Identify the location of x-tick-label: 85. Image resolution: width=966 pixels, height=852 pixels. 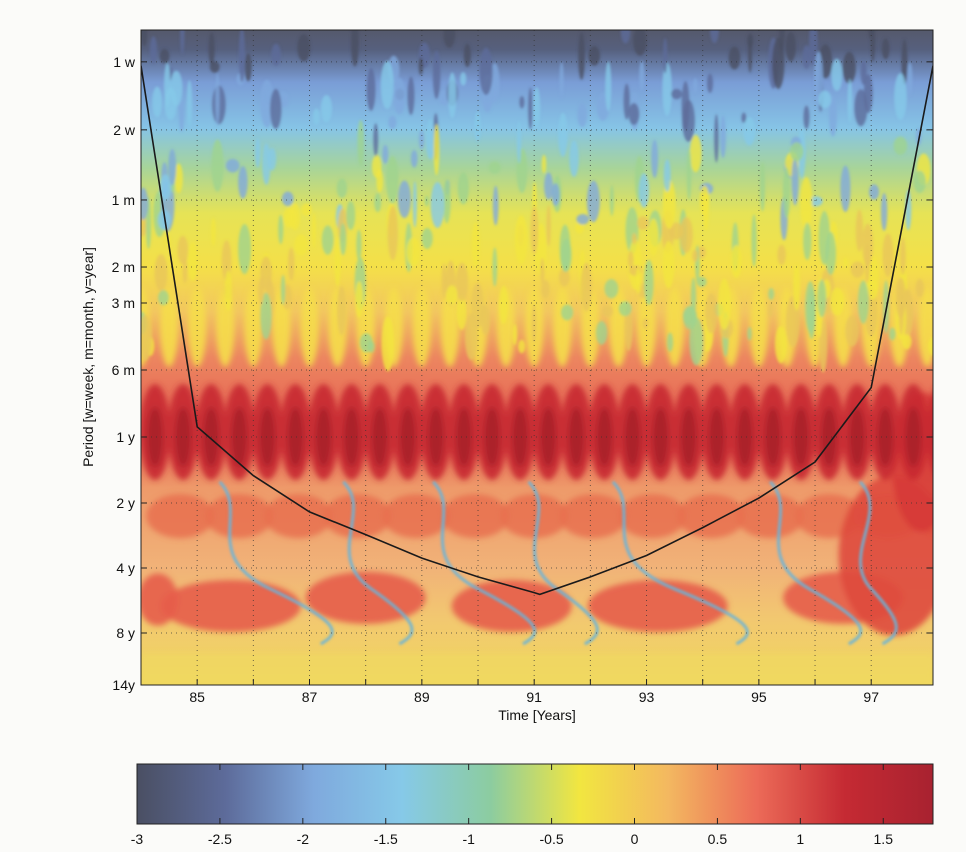
(197, 697).